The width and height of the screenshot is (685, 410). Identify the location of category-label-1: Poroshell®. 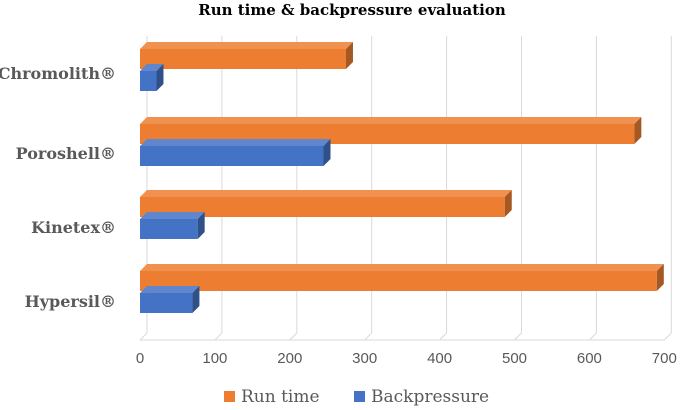
(66, 153).